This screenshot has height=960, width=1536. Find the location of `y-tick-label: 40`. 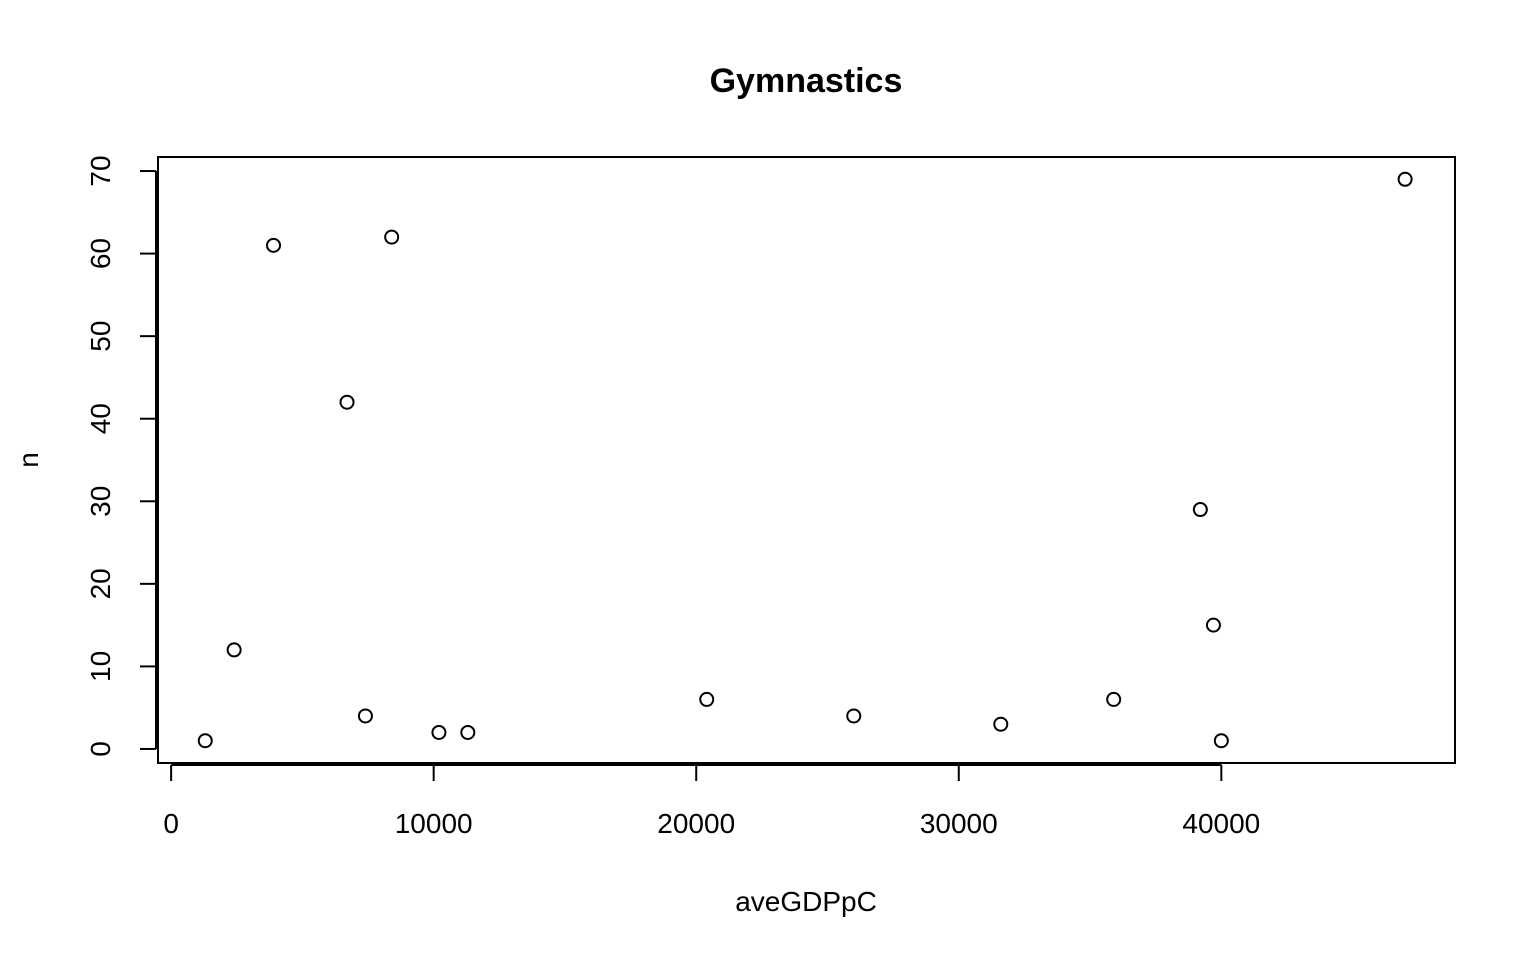

y-tick-label: 40 is located at coordinates (100, 418).